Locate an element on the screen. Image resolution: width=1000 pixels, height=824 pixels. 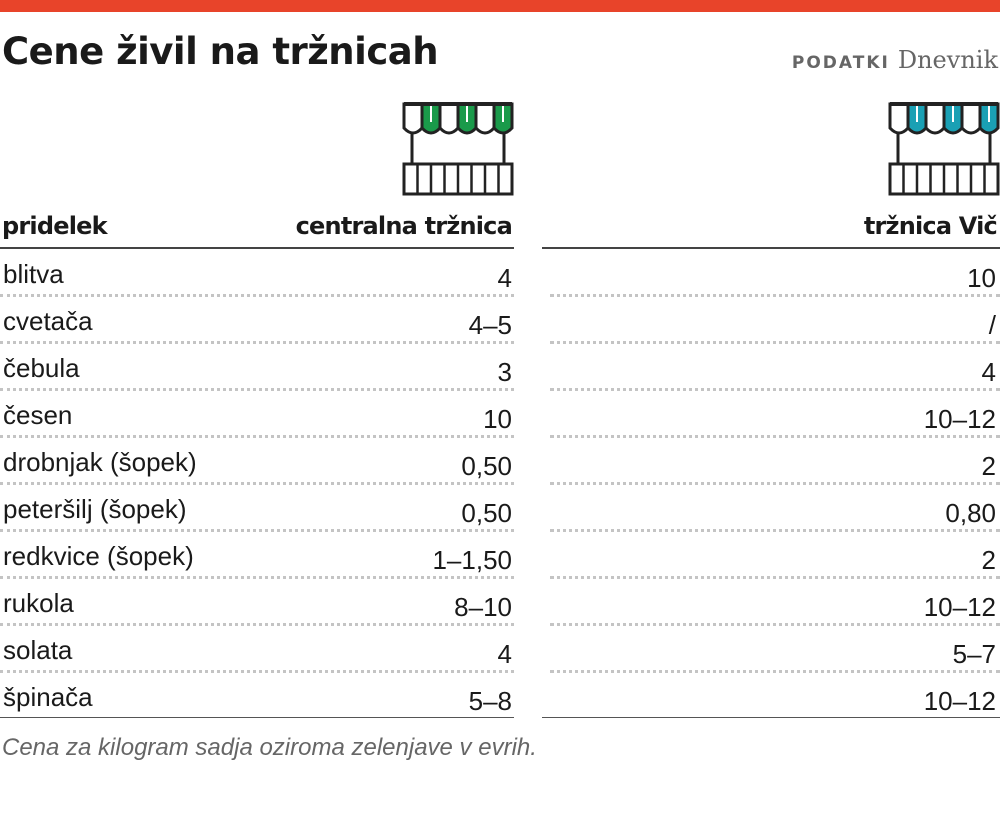
central-price: 4–5 is located at coordinates (490, 325).